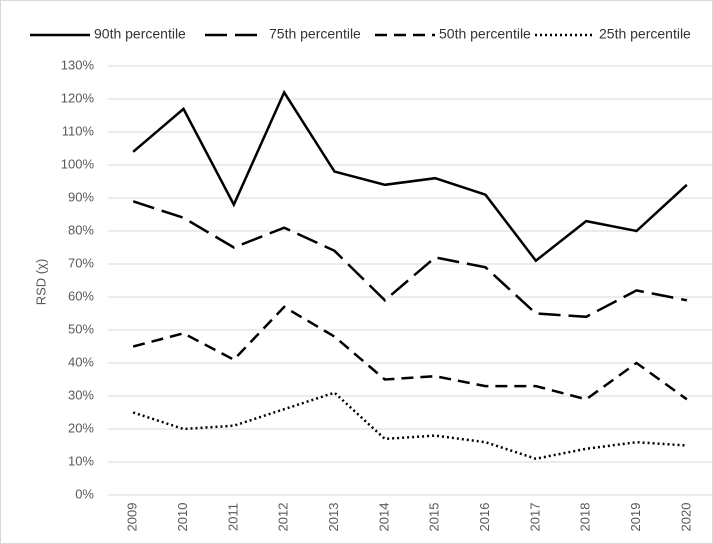 The height and width of the screenshot is (544, 713). I want to click on y-tick-label: 80%, so click(81, 229).